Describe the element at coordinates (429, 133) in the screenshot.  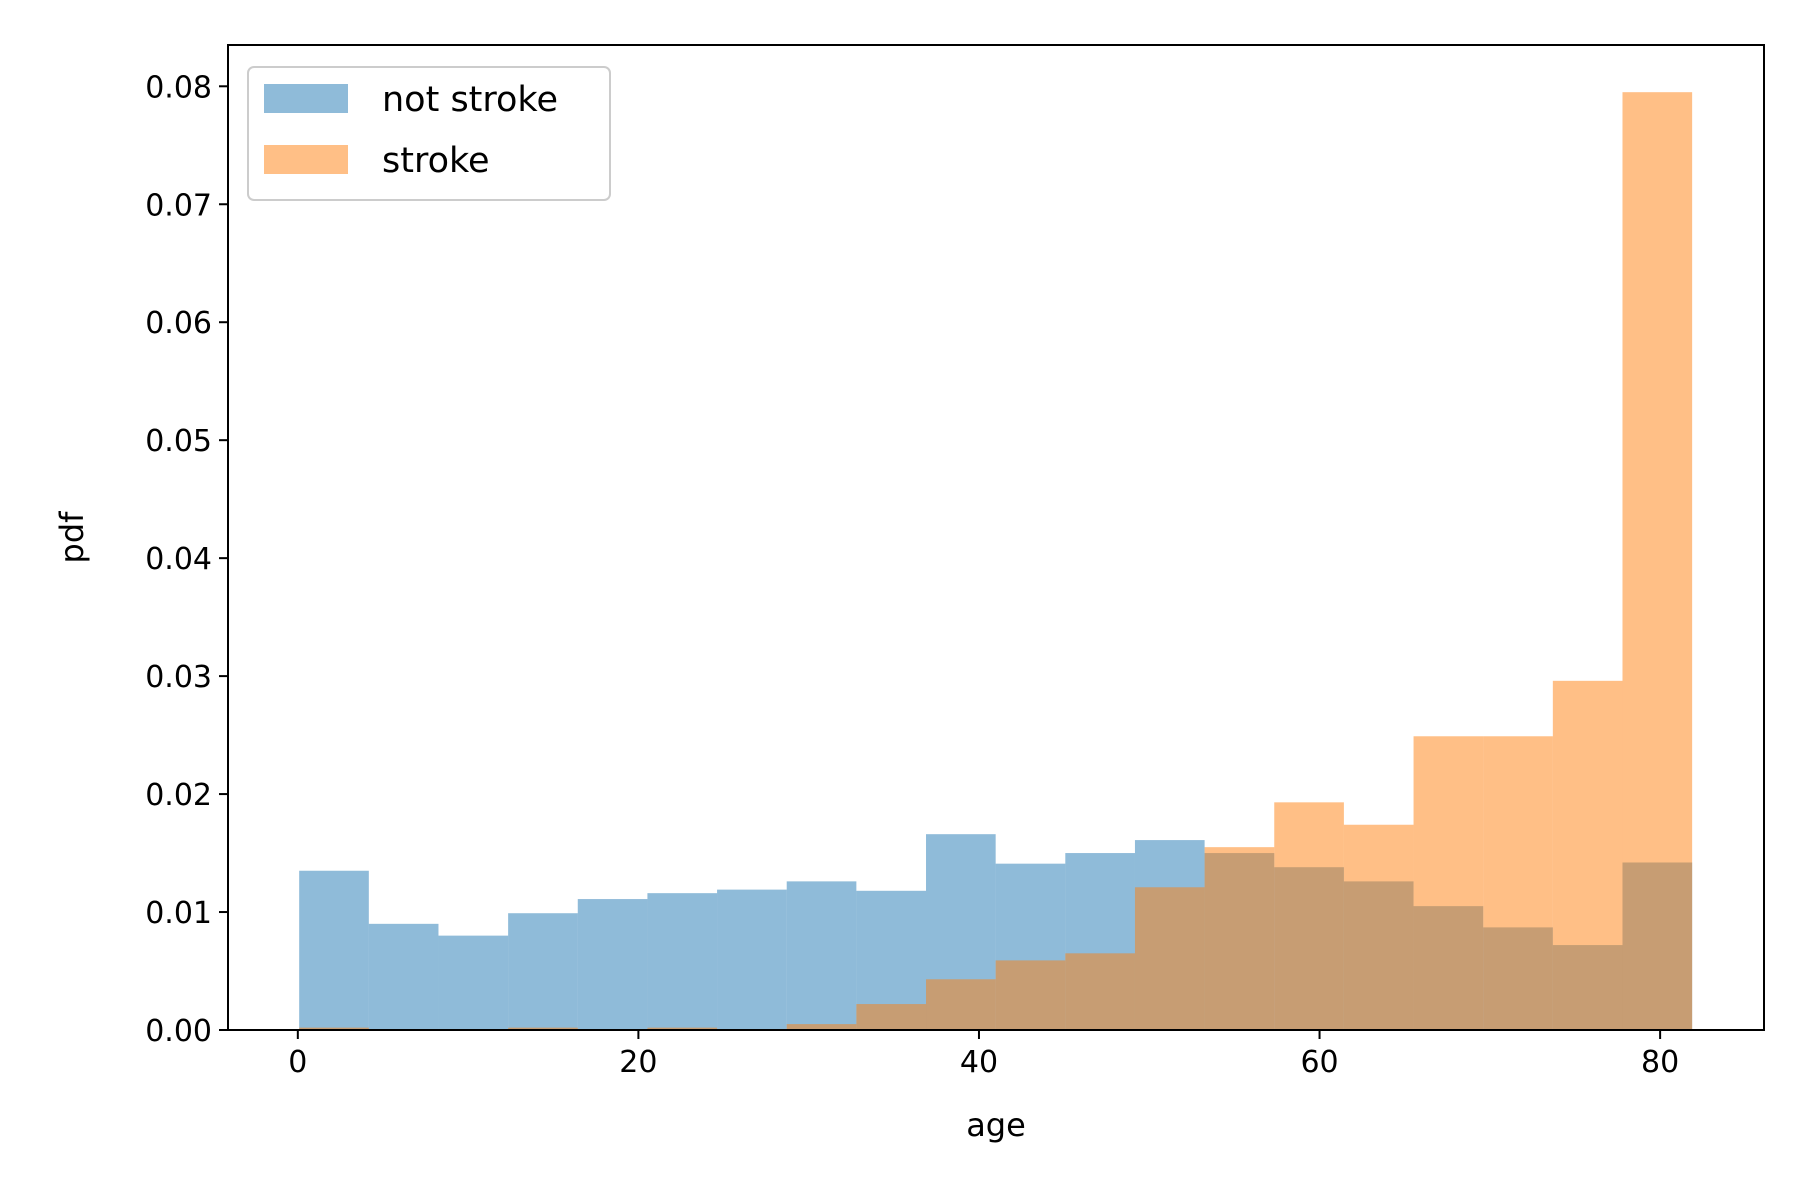
I see `legend: not stroke stroke` at that location.